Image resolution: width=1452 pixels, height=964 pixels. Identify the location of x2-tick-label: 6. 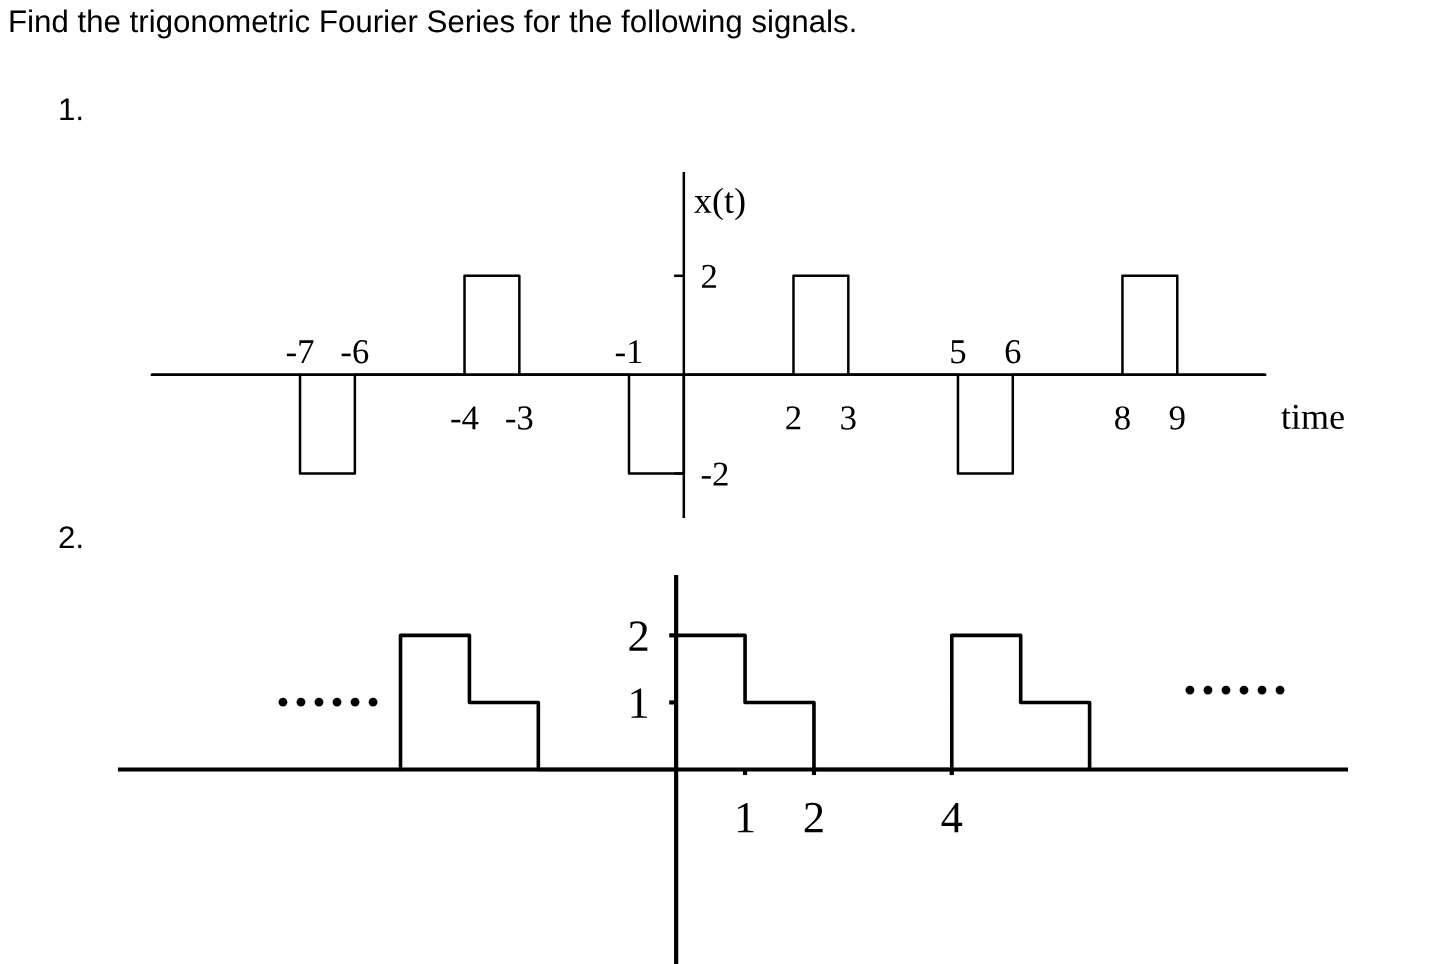
(1013, 352).